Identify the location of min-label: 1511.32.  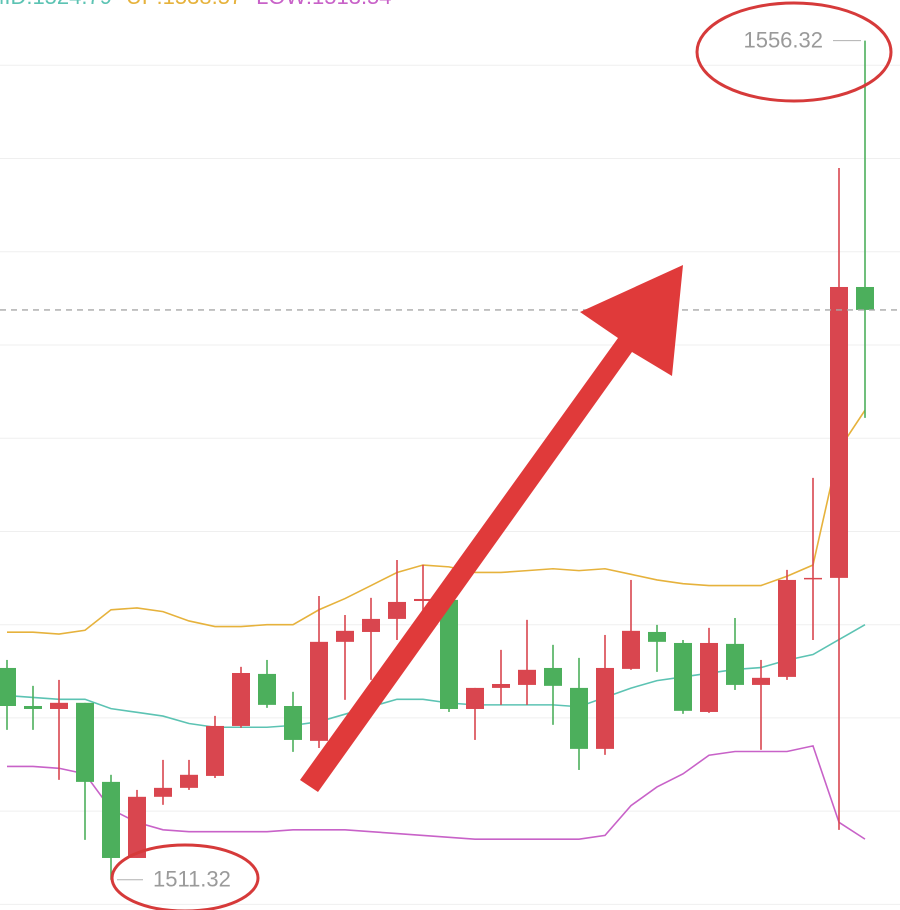
(192, 879).